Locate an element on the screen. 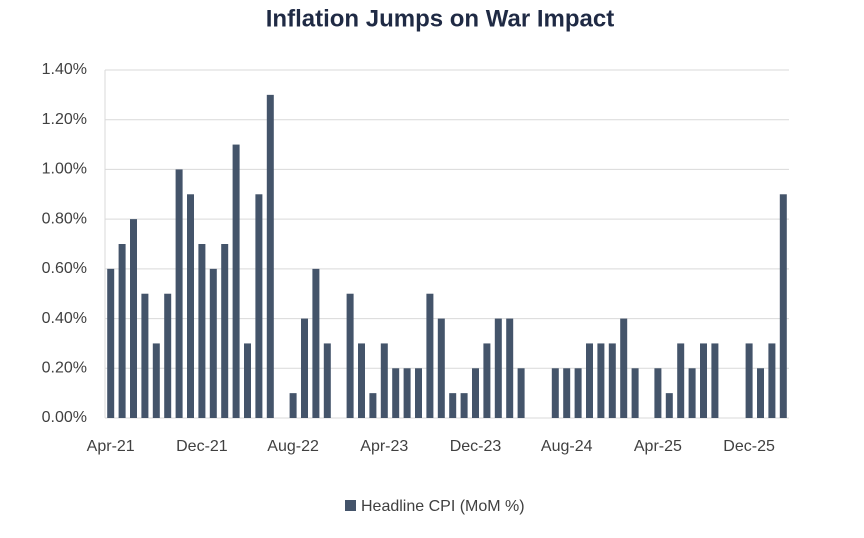 This screenshot has height=538, width=864. x-tick-label: Apr-21 is located at coordinates (111, 446).